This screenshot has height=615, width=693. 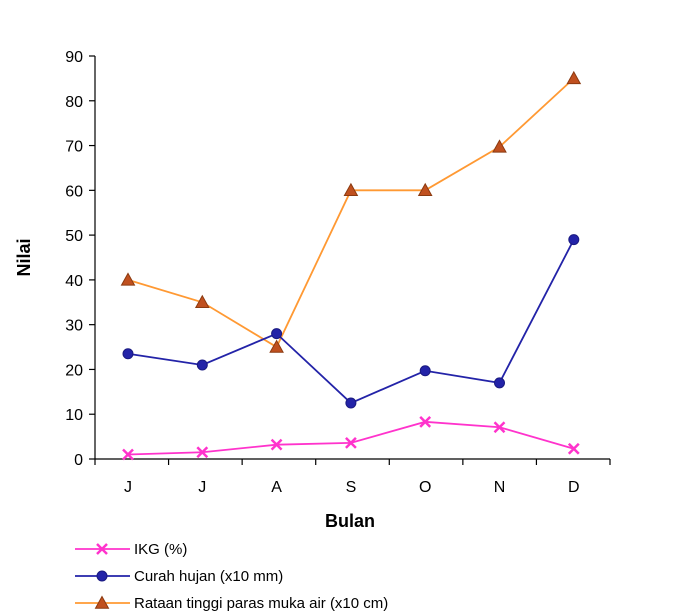 What do you see at coordinates (74, 326) in the screenshot?
I see `y-tick-label: 30` at bounding box center [74, 326].